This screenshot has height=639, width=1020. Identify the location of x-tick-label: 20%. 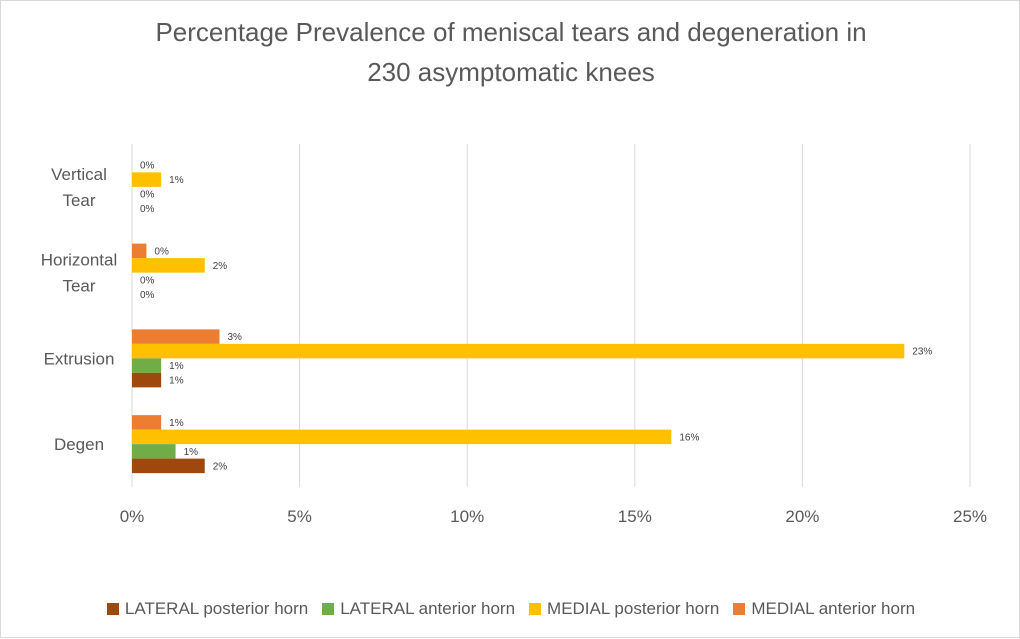
(802, 516).